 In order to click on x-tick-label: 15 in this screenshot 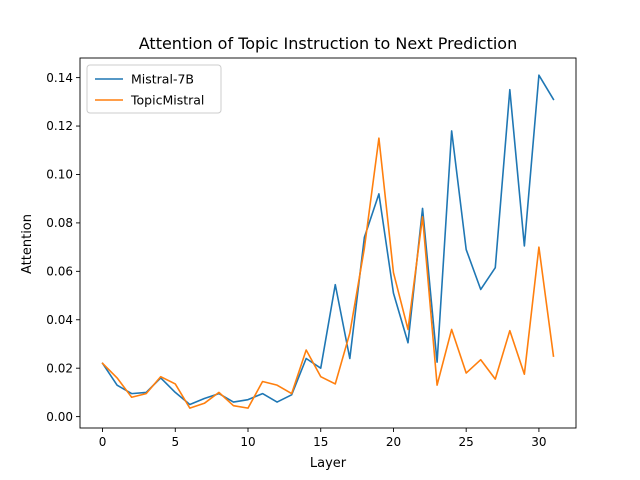, I will do `click(320, 442)`.